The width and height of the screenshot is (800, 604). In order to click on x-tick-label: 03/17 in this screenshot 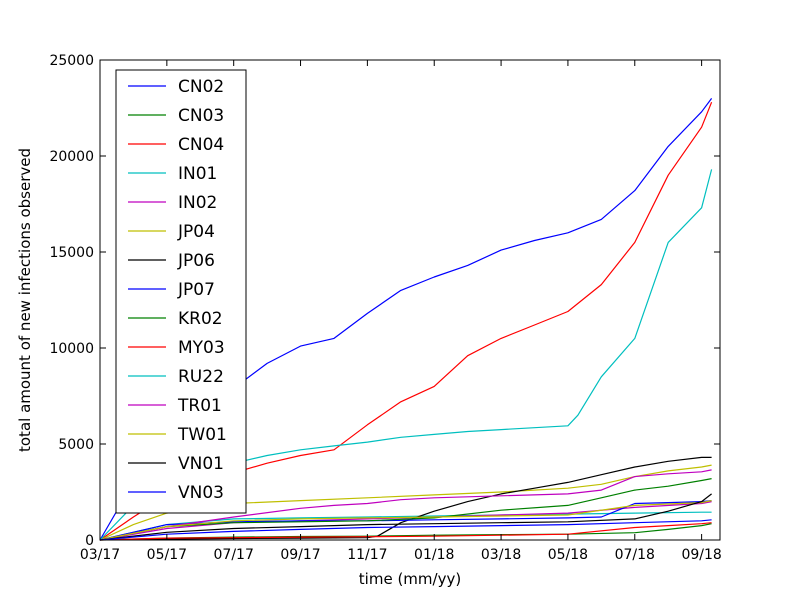, I will do `click(100, 555)`.